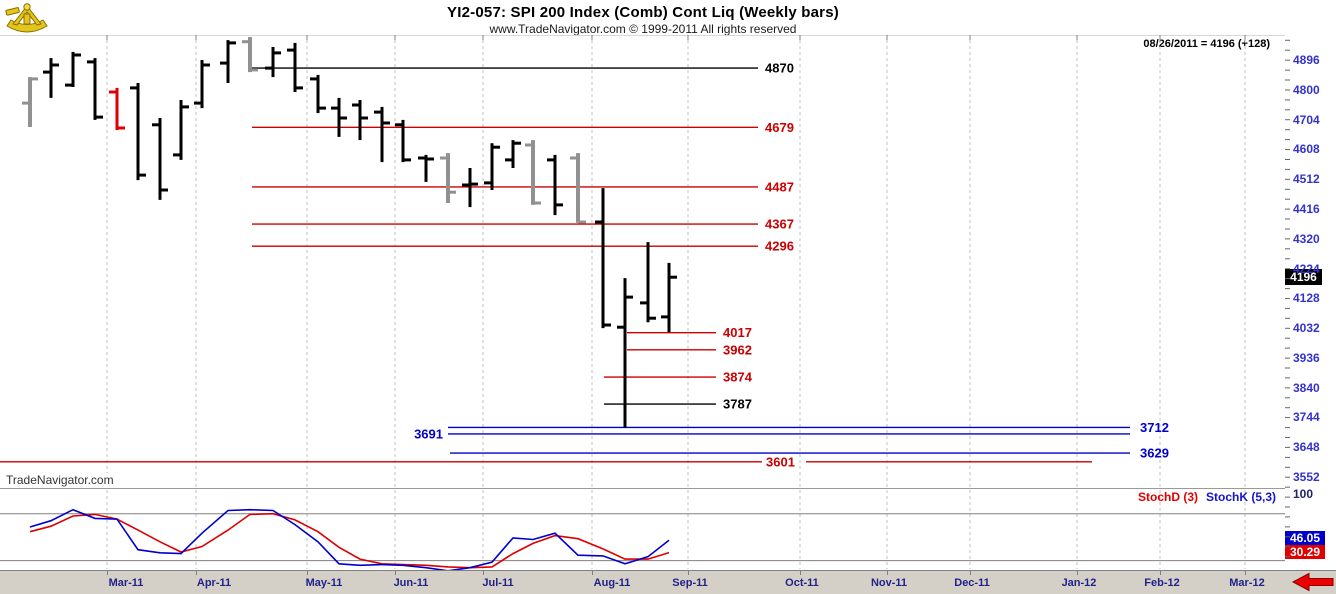 The width and height of the screenshot is (1336, 594). What do you see at coordinates (689, 349) in the screenshot?
I see `price-level-3962: 3962` at bounding box center [689, 349].